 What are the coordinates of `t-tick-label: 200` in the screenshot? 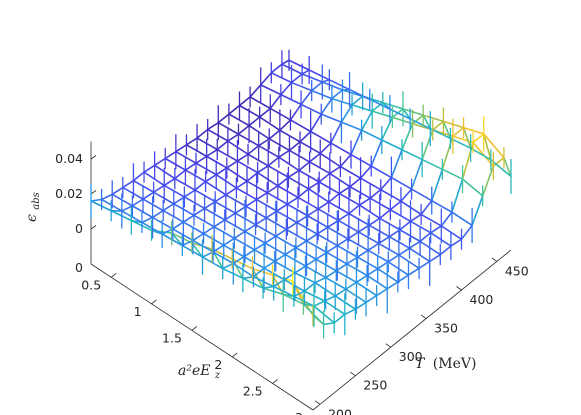 It's located at (340, 410).